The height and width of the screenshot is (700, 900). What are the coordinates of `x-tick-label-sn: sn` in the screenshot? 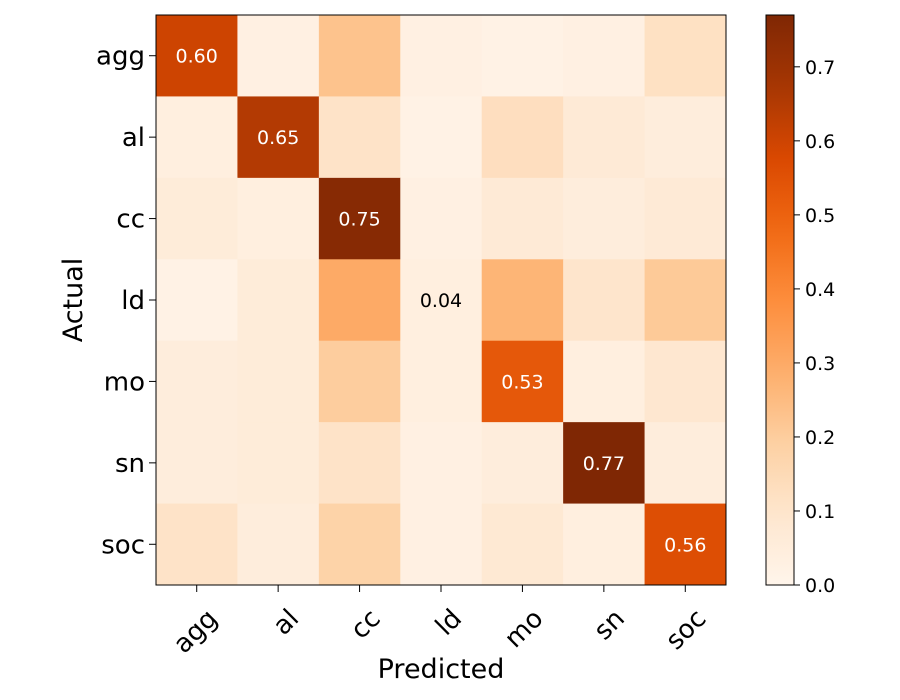 It's located at (609, 625).